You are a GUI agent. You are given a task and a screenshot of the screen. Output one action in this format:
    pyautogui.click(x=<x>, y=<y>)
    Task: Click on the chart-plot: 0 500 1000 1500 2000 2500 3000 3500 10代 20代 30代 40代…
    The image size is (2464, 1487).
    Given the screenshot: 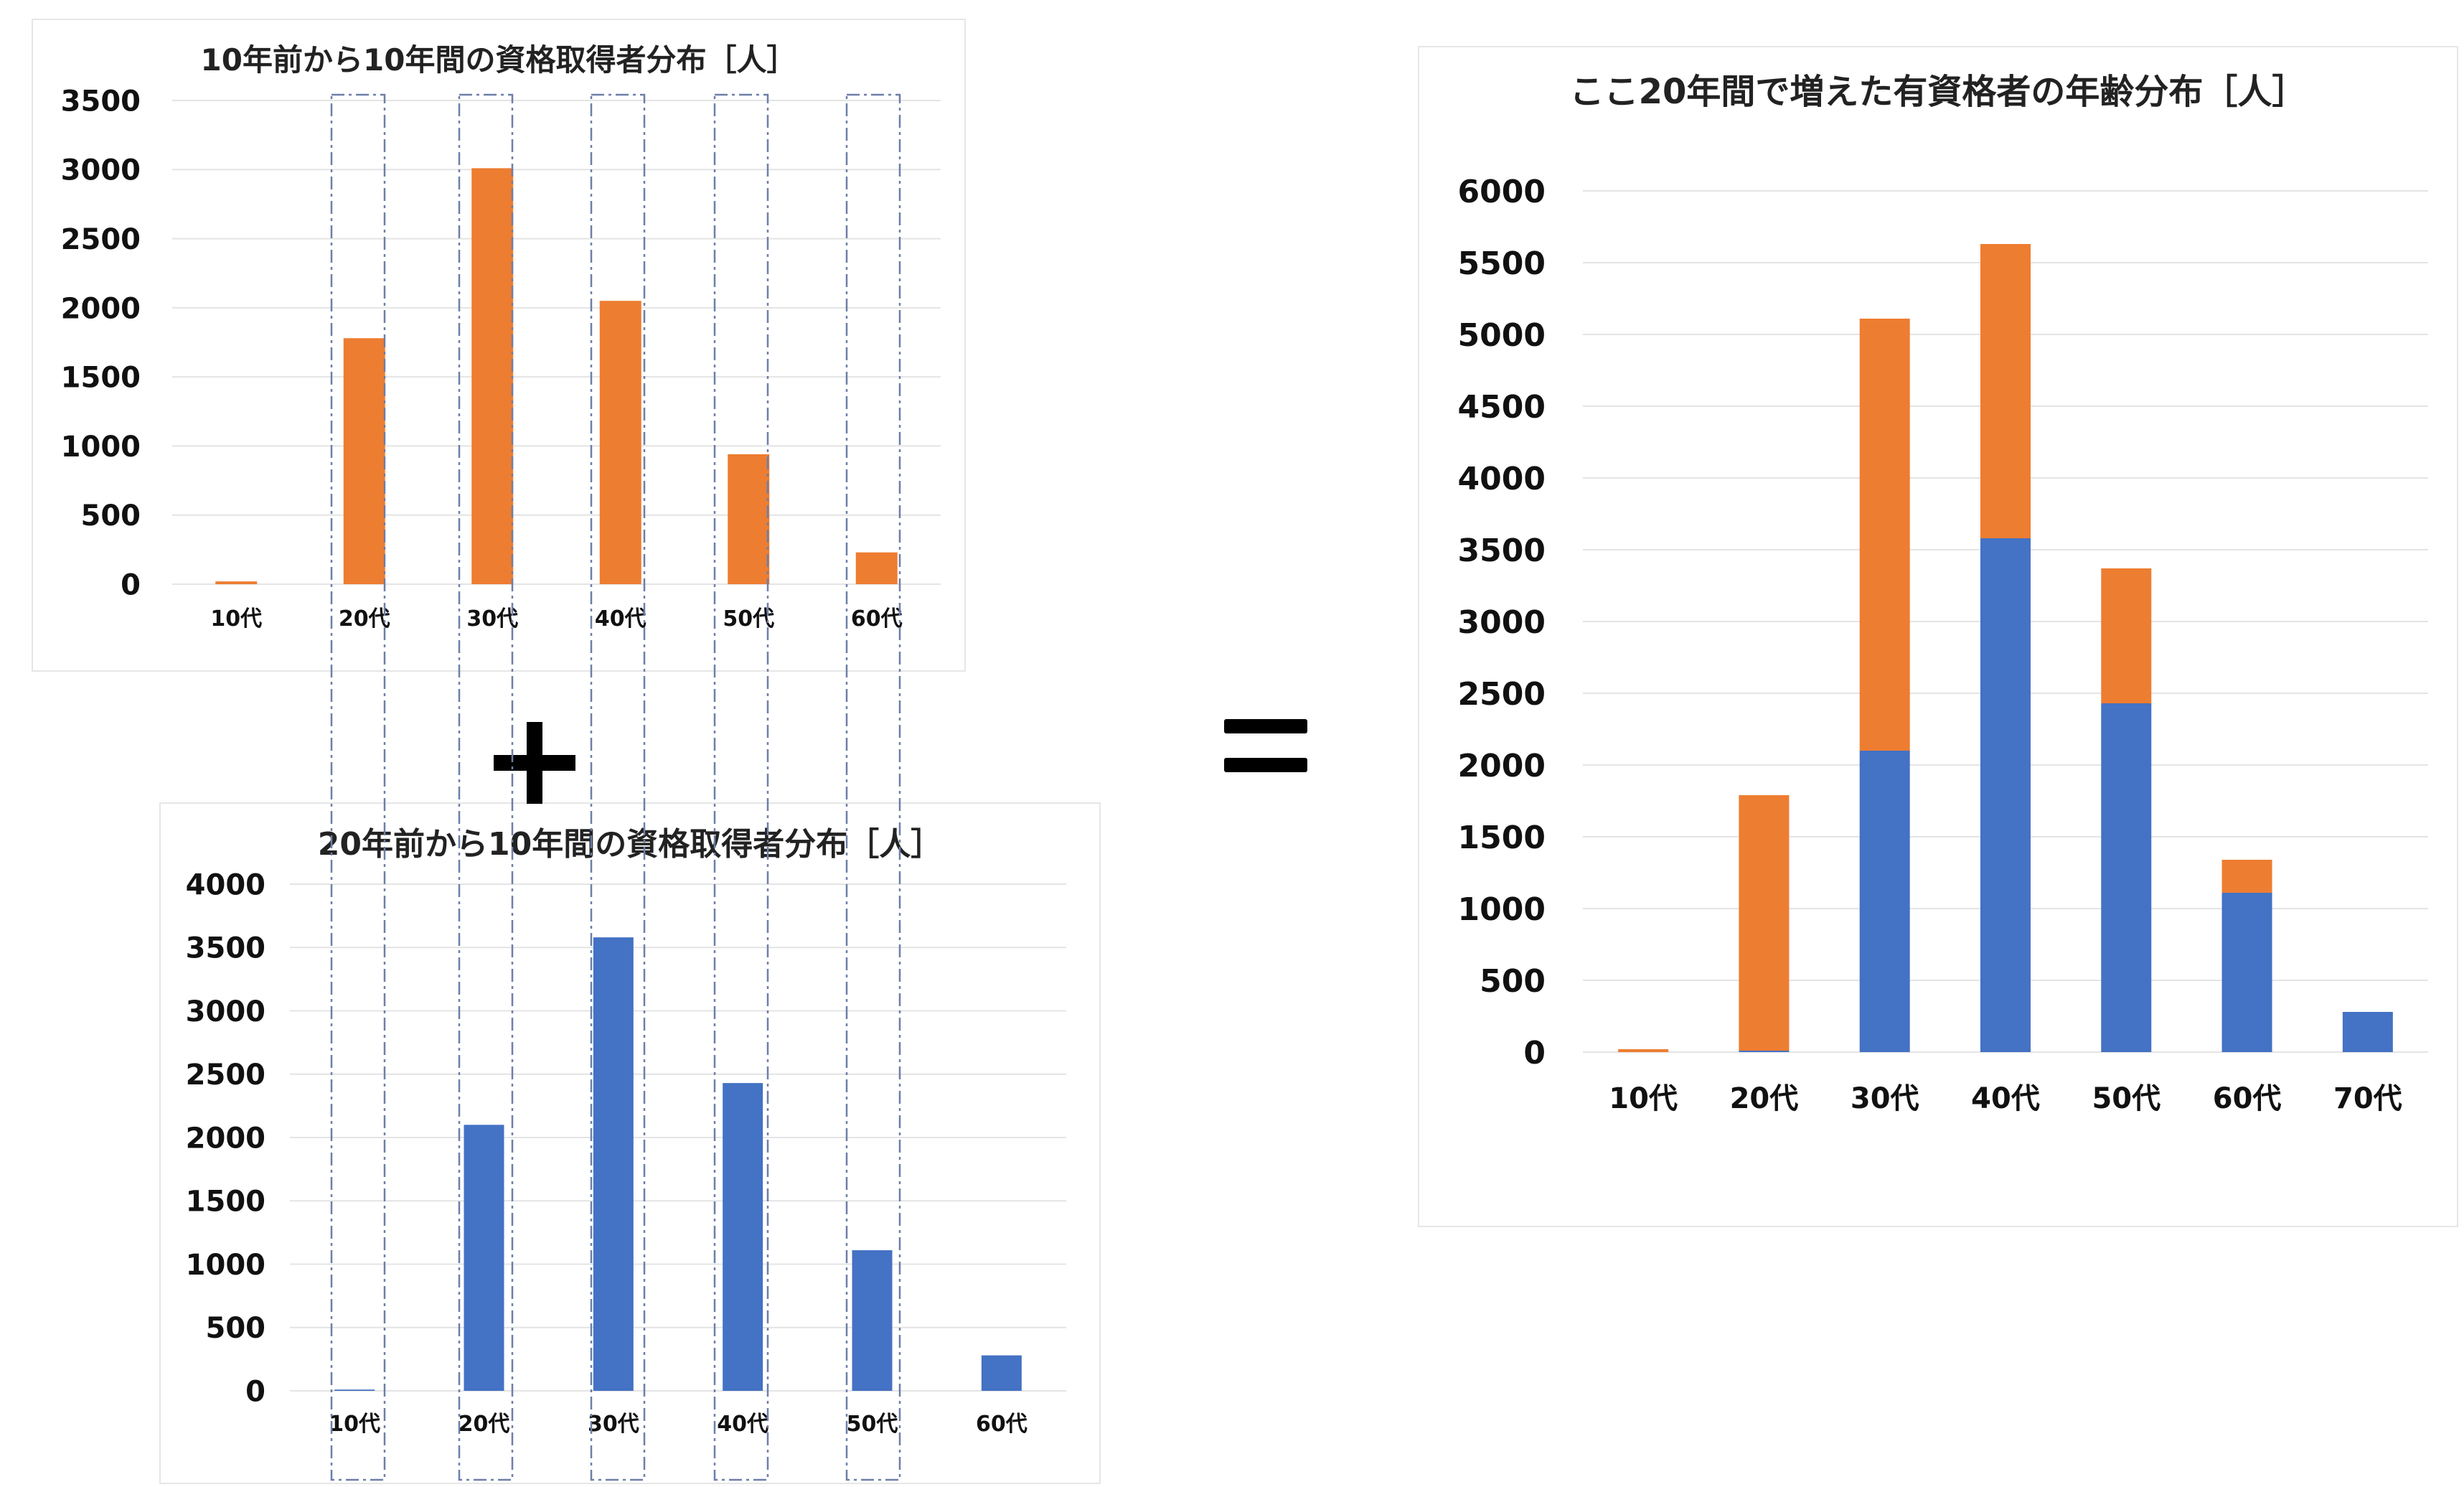 What is the action you would take?
    pyautogui.click(x=501, y=359)
    